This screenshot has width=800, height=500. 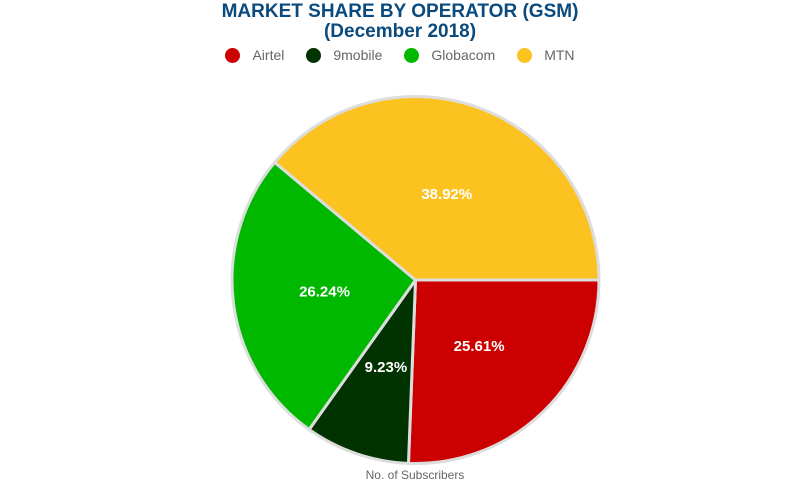 I want to click on legend-label: Airtel, so click(x=268, y=55).